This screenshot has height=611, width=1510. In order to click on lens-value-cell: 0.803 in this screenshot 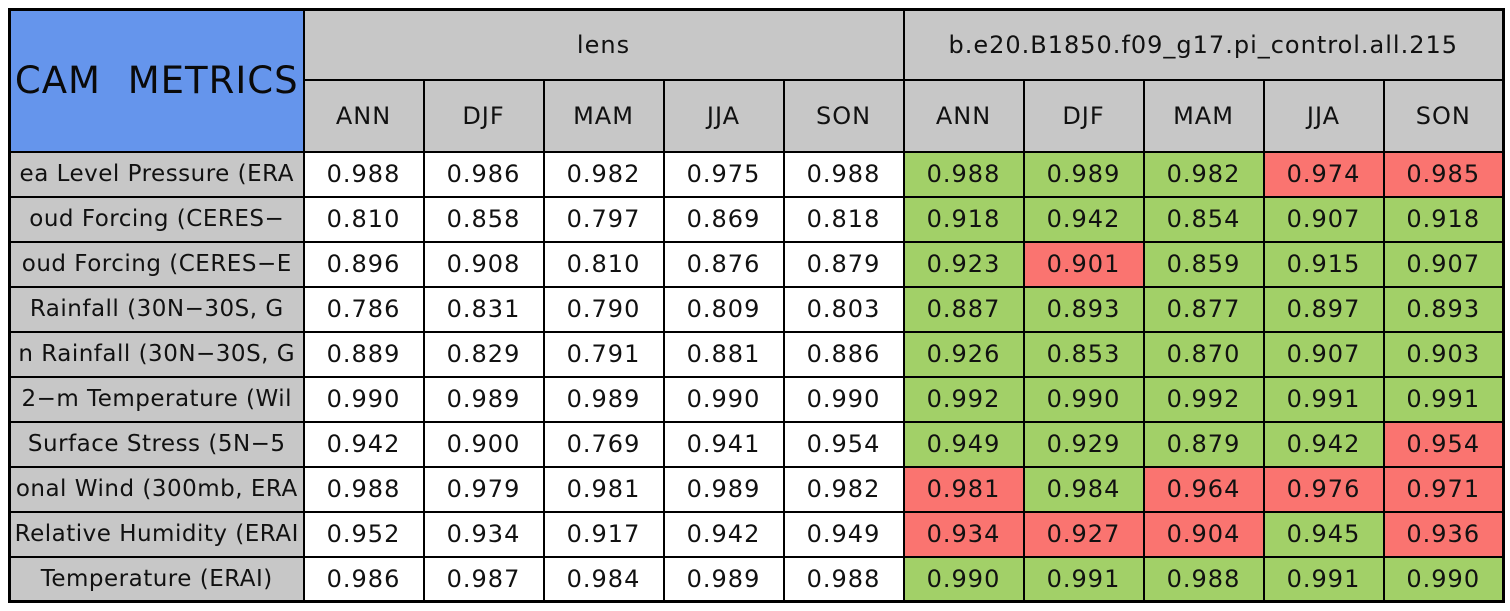, I will do `click(843, 309)`.